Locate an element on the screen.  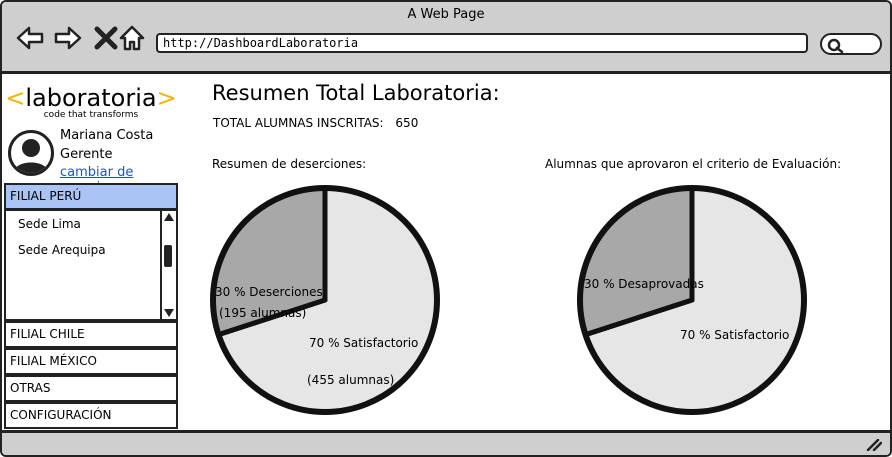
address-bar: http://DashboardLaboratoria is located at coordinates (482, 43).